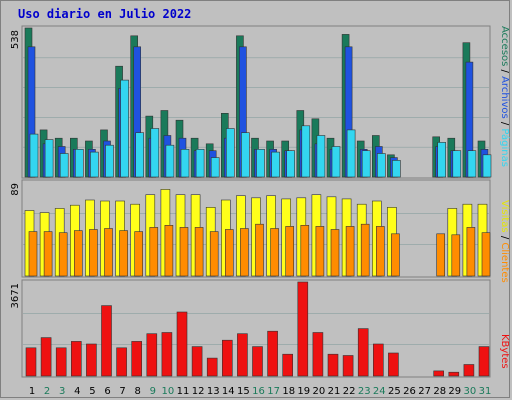 Image resolution: width=512 pixels, height=400 pixels. What do you see at coordinates (32, 391) in the screenshot?
I see `x-label-day-1: 1` at bounding box center [32, 391].